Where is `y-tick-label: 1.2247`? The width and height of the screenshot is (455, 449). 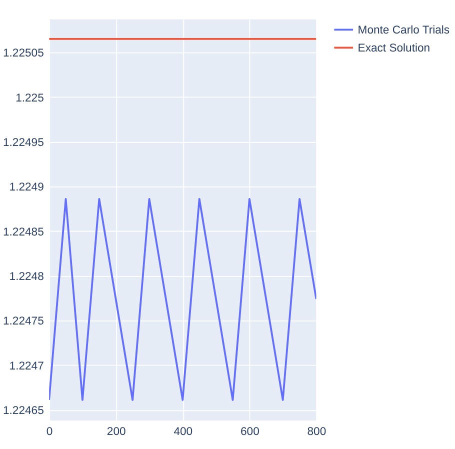
y-tick-label: 1.2247 is located at coordinates (26, 366).